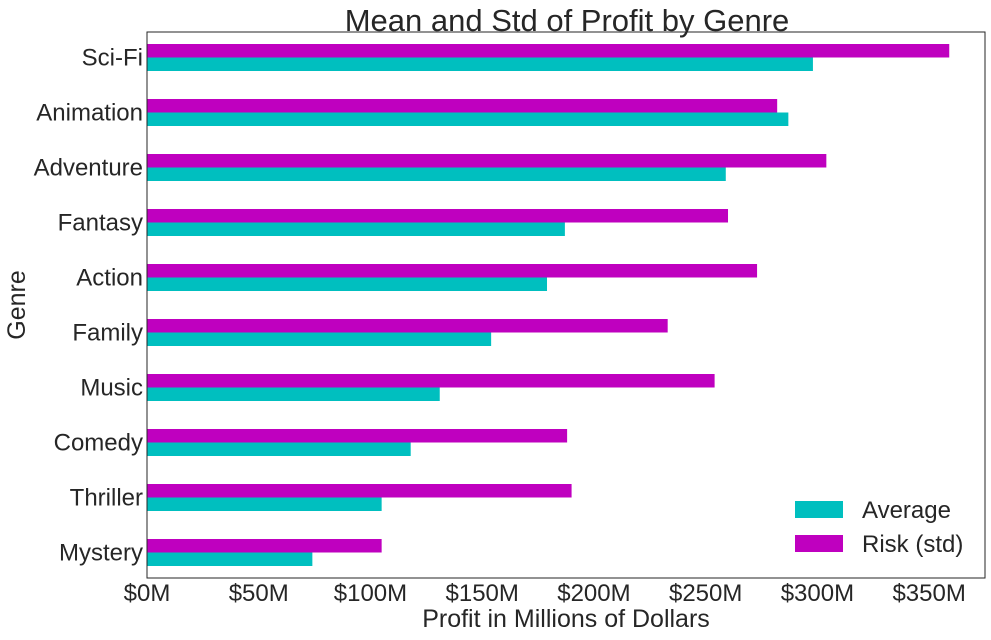  Describe the element at coordinates (101, 553) in the screenshot. I see `y-tick-label: Mystery` at that location.